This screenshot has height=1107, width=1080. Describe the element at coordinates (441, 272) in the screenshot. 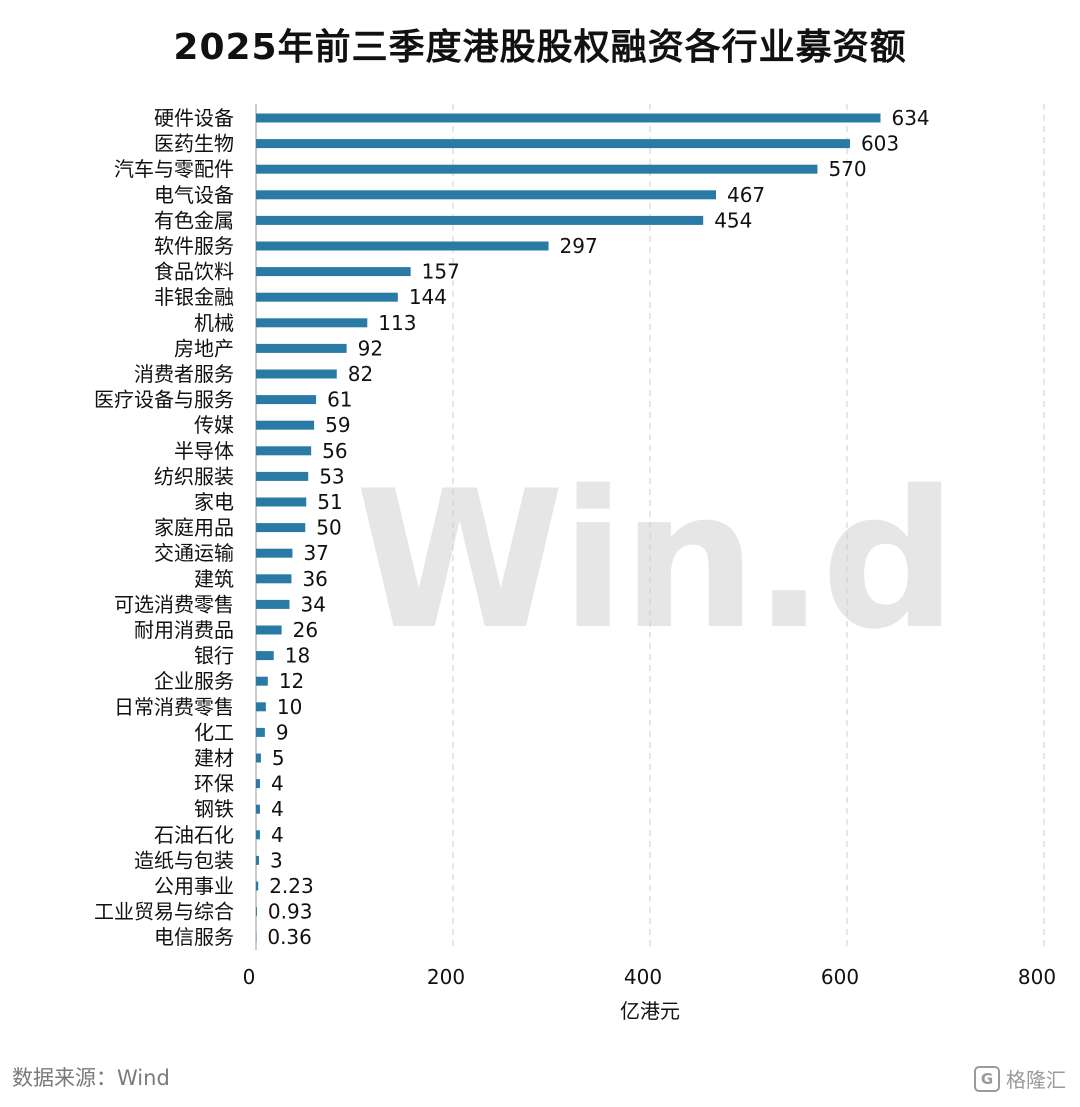

I see `value-label: 157` at that location.